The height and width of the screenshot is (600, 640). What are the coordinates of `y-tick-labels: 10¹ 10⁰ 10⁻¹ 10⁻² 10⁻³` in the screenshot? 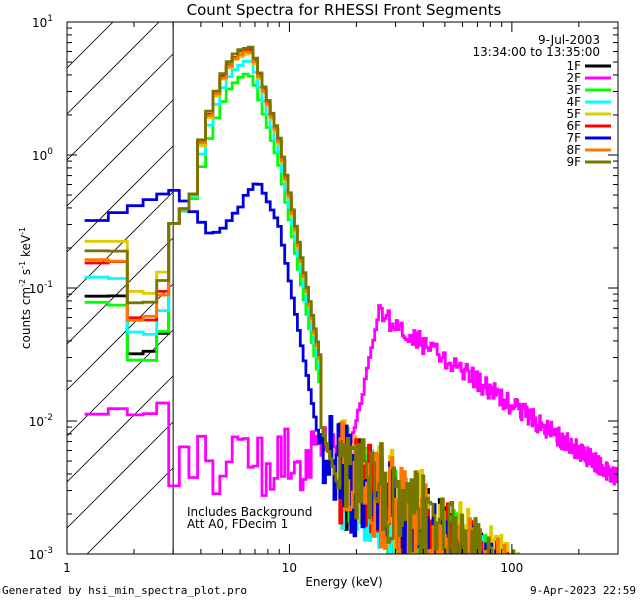 It's located at (41, 288).